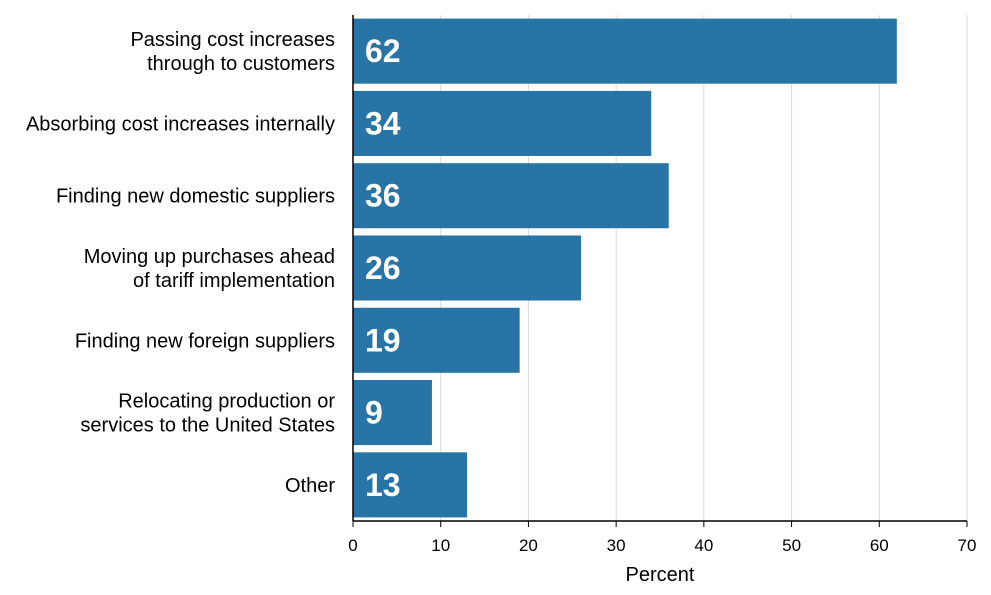  I want to click on bar-value-label-5: 19, so click(383, 340).